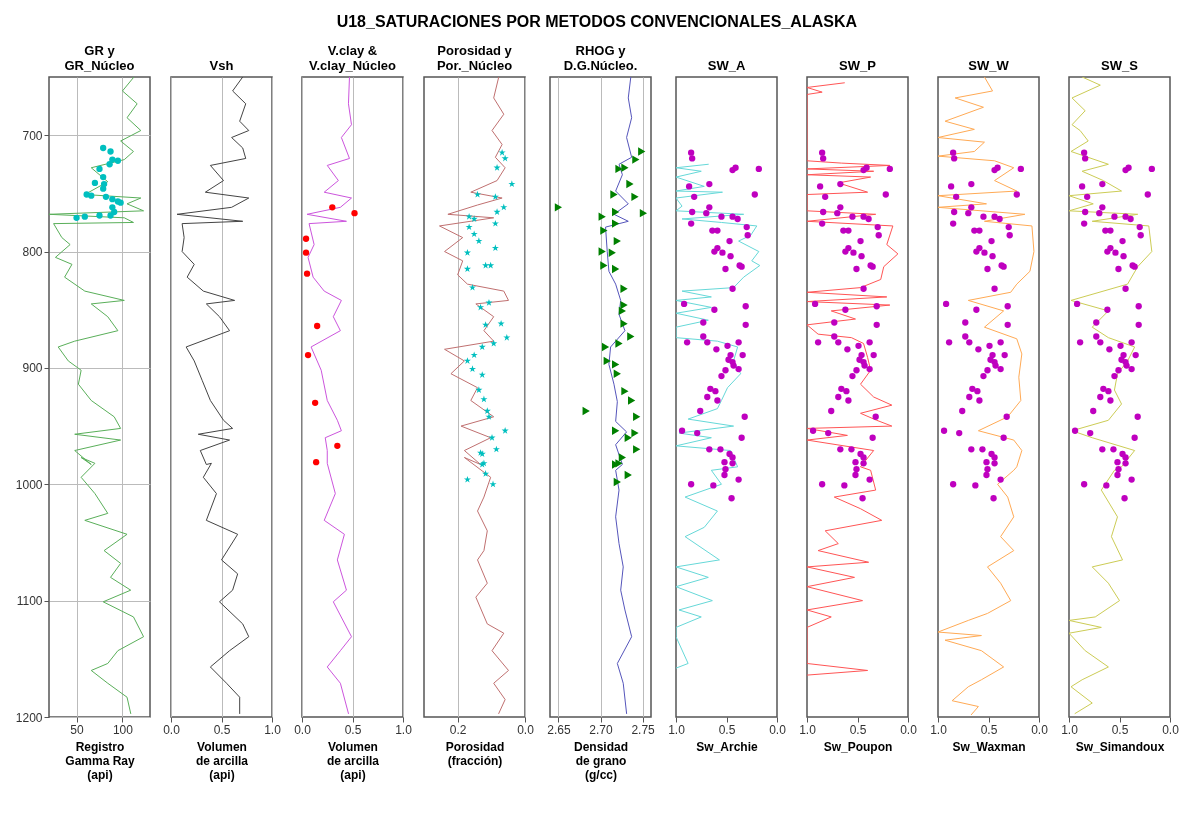  What do you see at coordinates (99, 58) in the screenshot?
I see `chart-title: GR y GR_Núcleo` at bounding box center [99, 58].